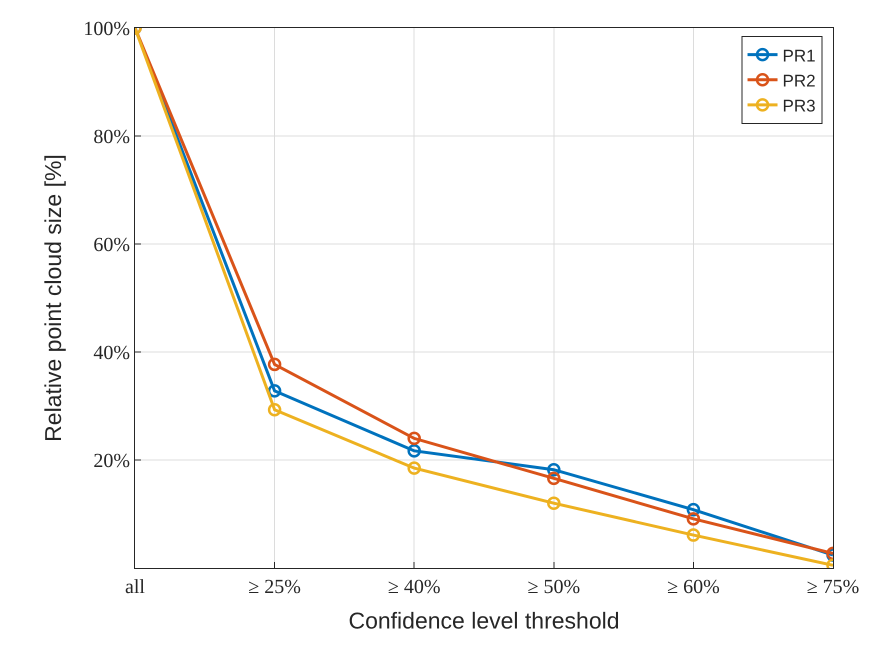 The height and width of the screenshot is (655, 873). I want to click on x-tick-label: ≥ 60%, so click(693, 587).